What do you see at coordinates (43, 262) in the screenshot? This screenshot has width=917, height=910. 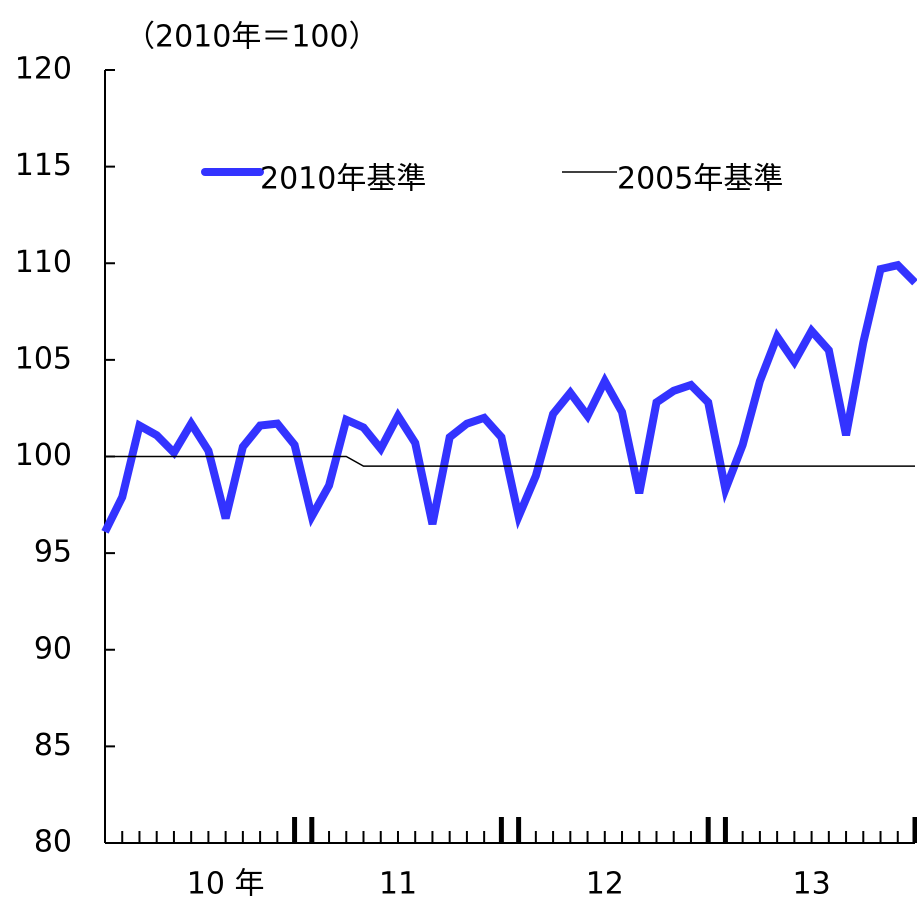 I see `y-tick-label: 110` at bounding box center [43, 262].